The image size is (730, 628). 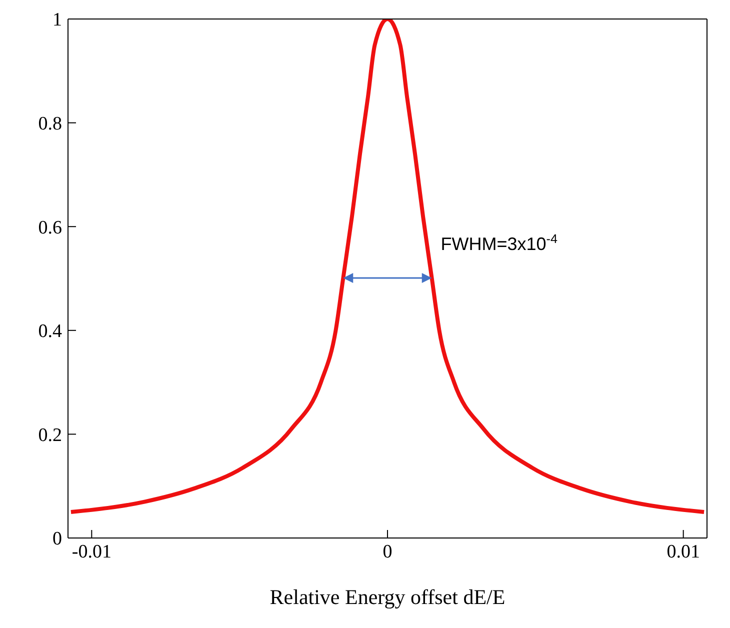 I want to click on annotation: FWHM=3x10$^{-4}$, so click(x=499, y=243).